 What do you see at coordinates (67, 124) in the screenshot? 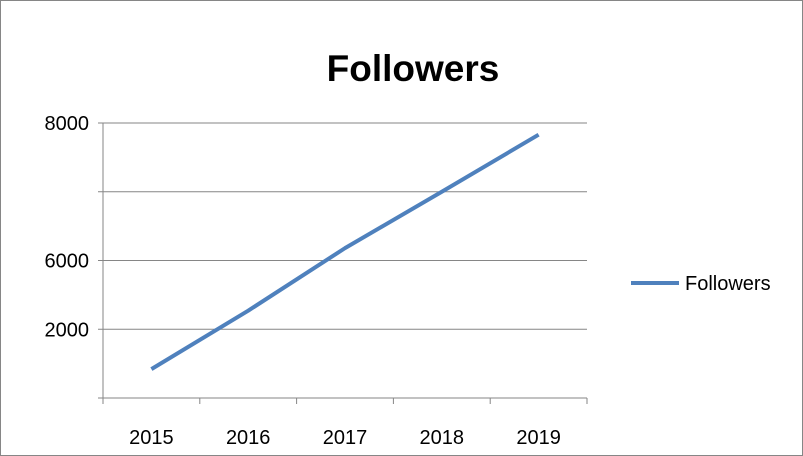
I see `y-tick-label: 8000` at bounding box center [67, 124].